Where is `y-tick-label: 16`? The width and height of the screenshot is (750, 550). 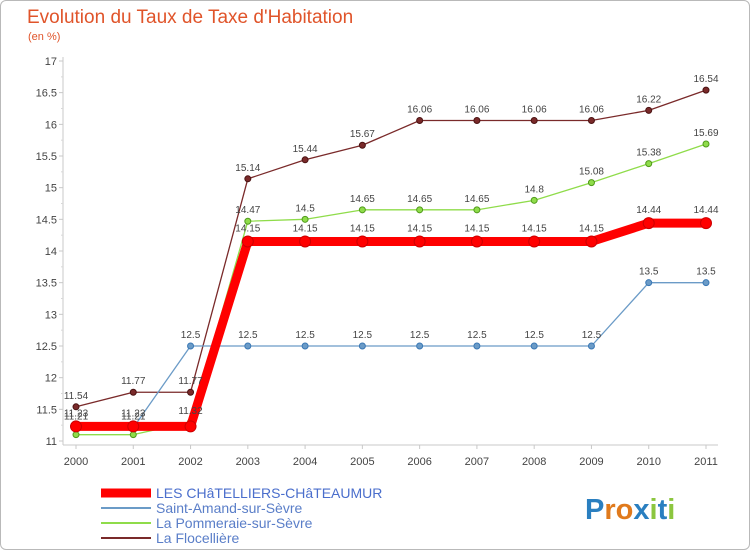 y-tick-label: 16 is located at coordinates (51, 125).